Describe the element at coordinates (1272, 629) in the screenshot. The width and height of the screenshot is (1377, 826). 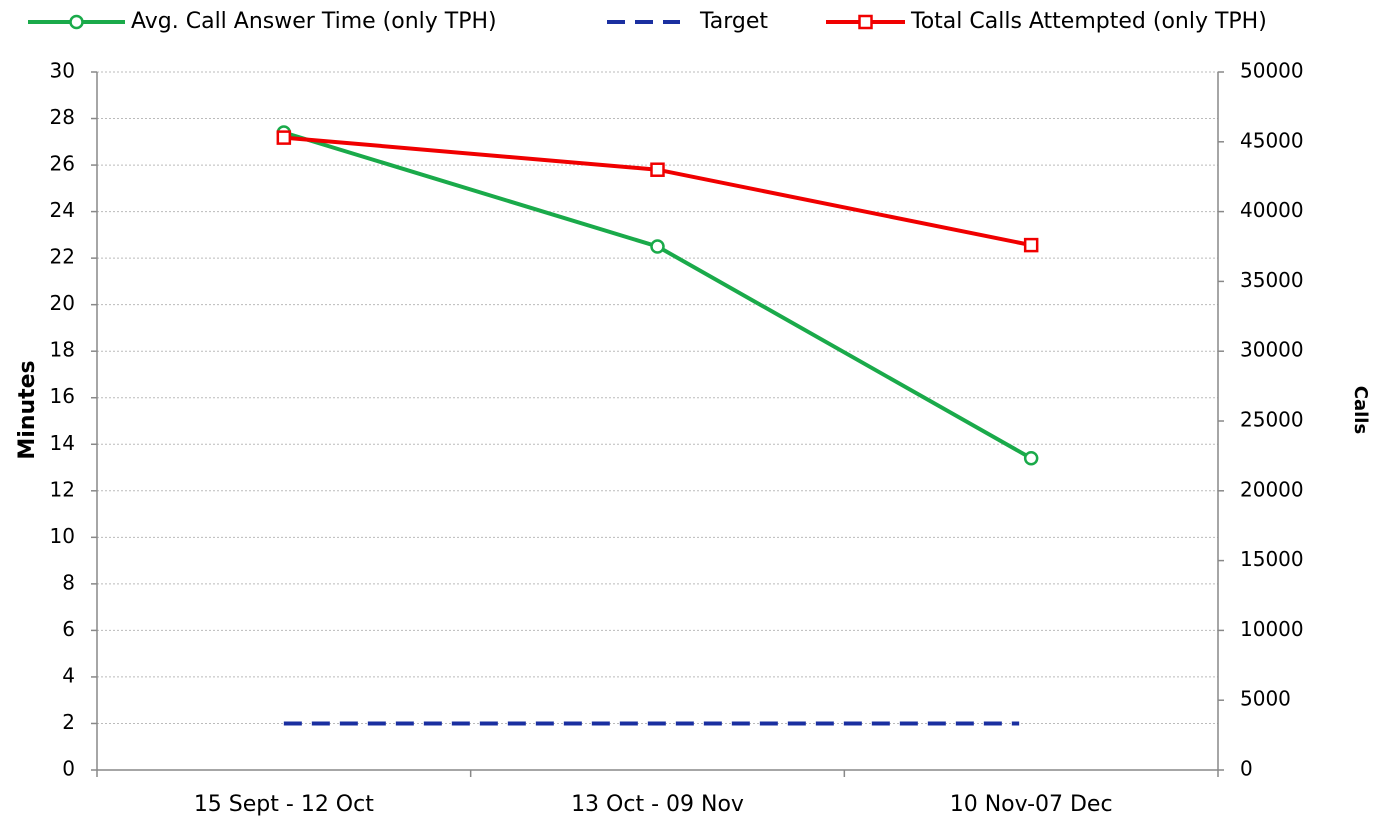
I see `y2-tick-label: 10000` at that location.